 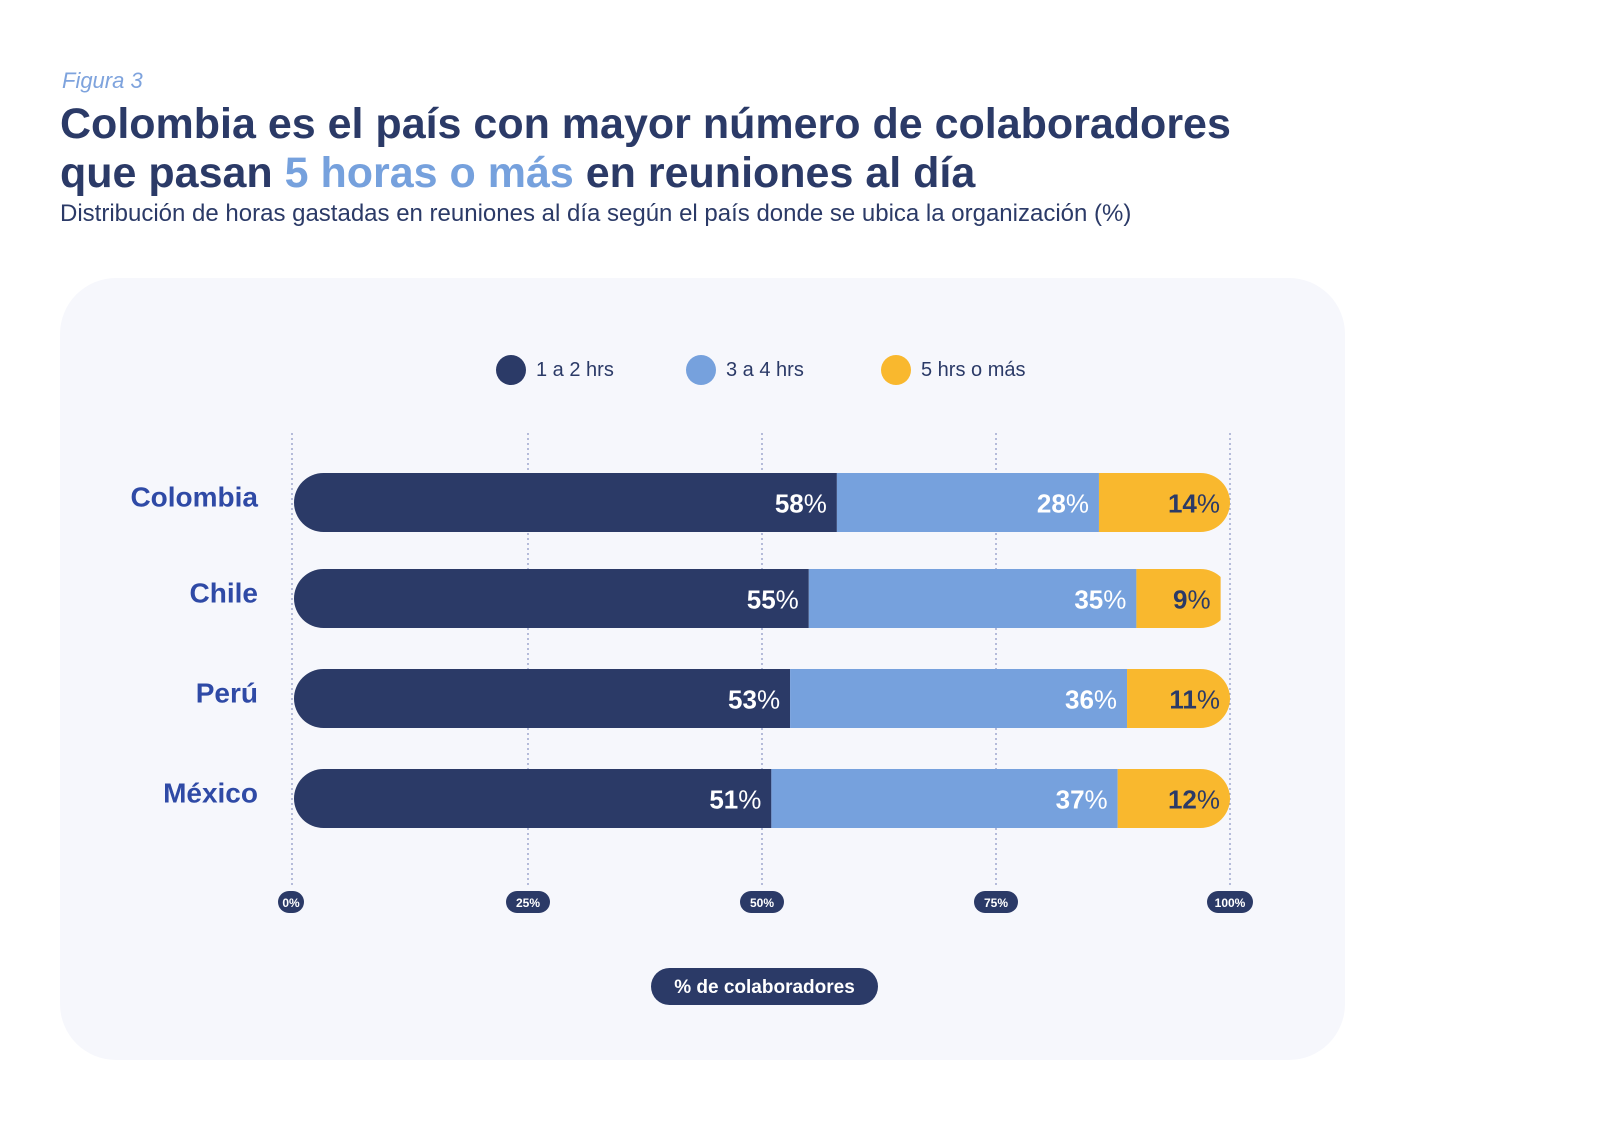 I want to click on tick-label-25: 25%, so click(x=528, y=903).